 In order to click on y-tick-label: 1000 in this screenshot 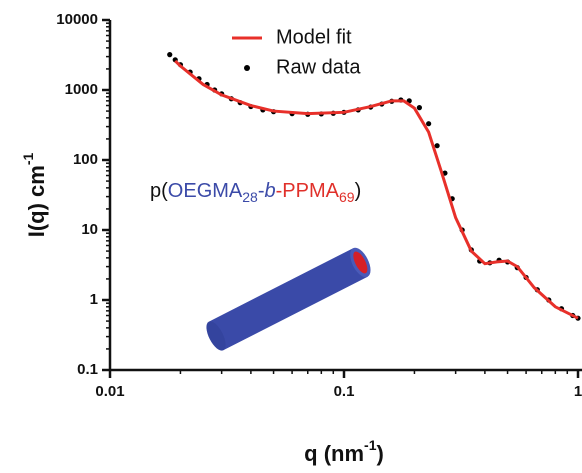, I will do `click(81, 89)`.